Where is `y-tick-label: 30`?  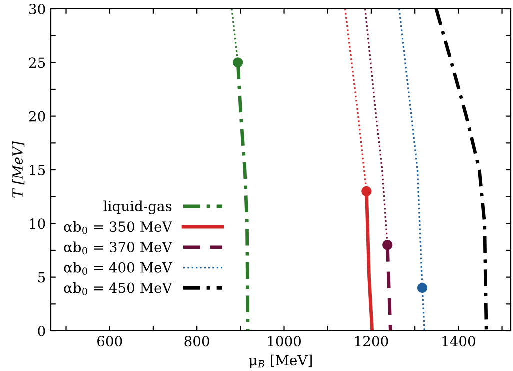
y-tick-label: 30 is located at coordinates (38, 9).